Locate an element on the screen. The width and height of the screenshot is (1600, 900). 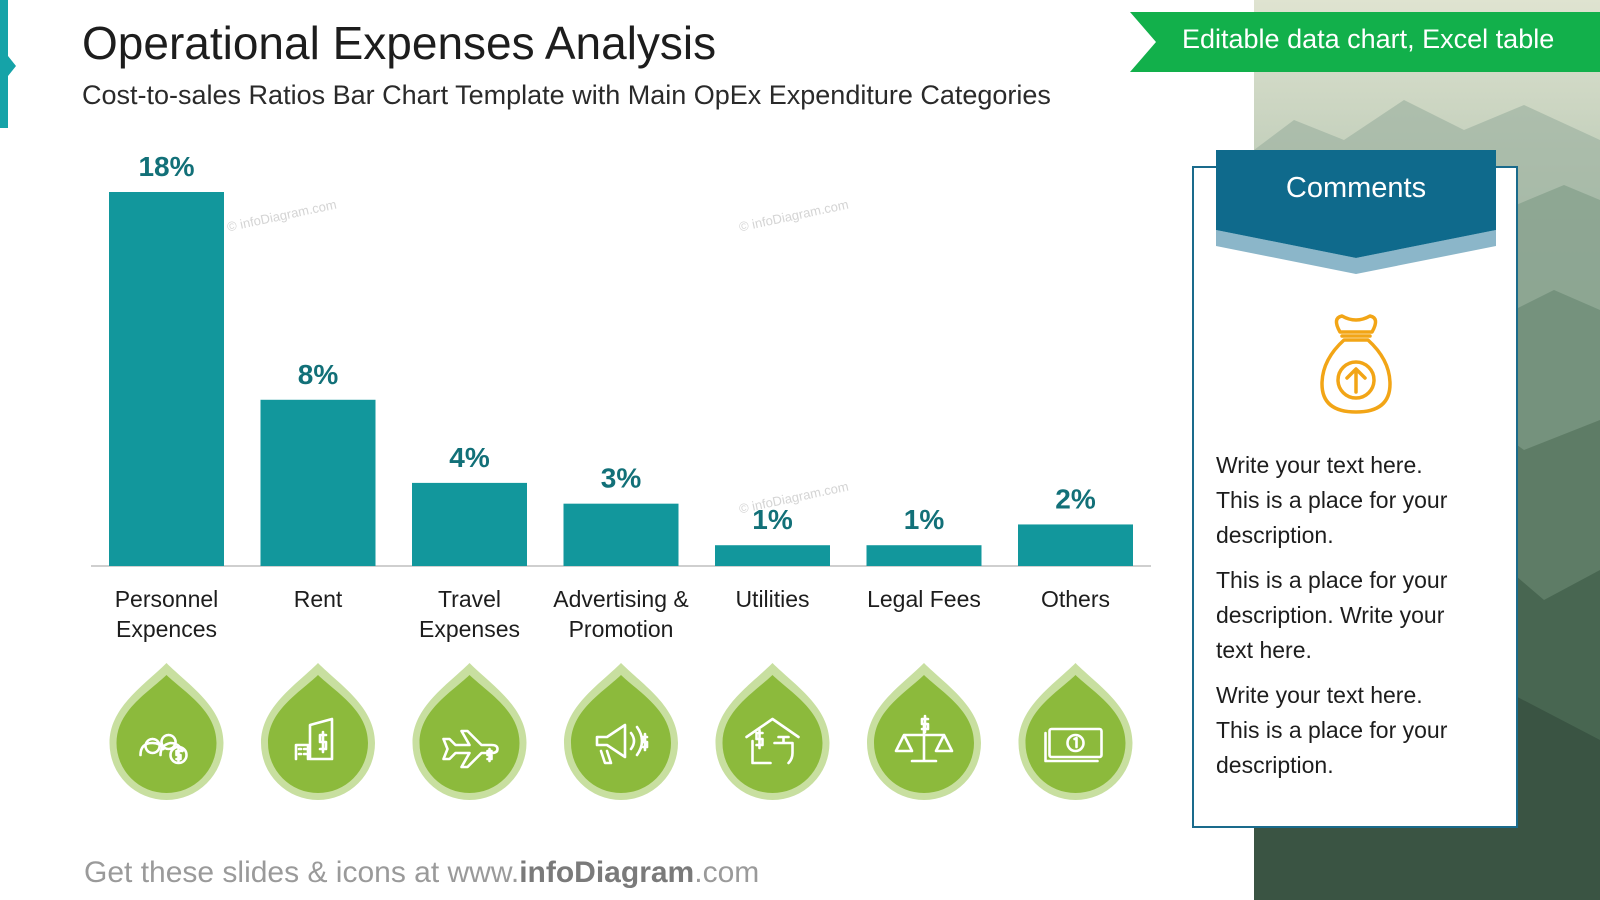
category-label: Promotion is located at coordinates (621, 629).